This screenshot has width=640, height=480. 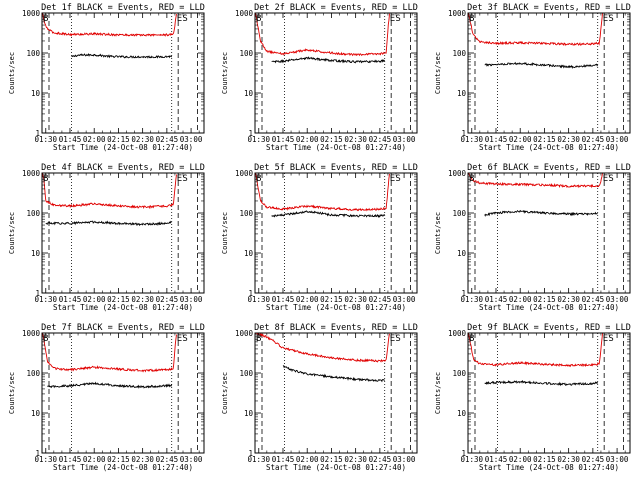 I want to click on panel-title: Det 7f BLACK = Events, RED = LLD, so click(x=123, y=328).